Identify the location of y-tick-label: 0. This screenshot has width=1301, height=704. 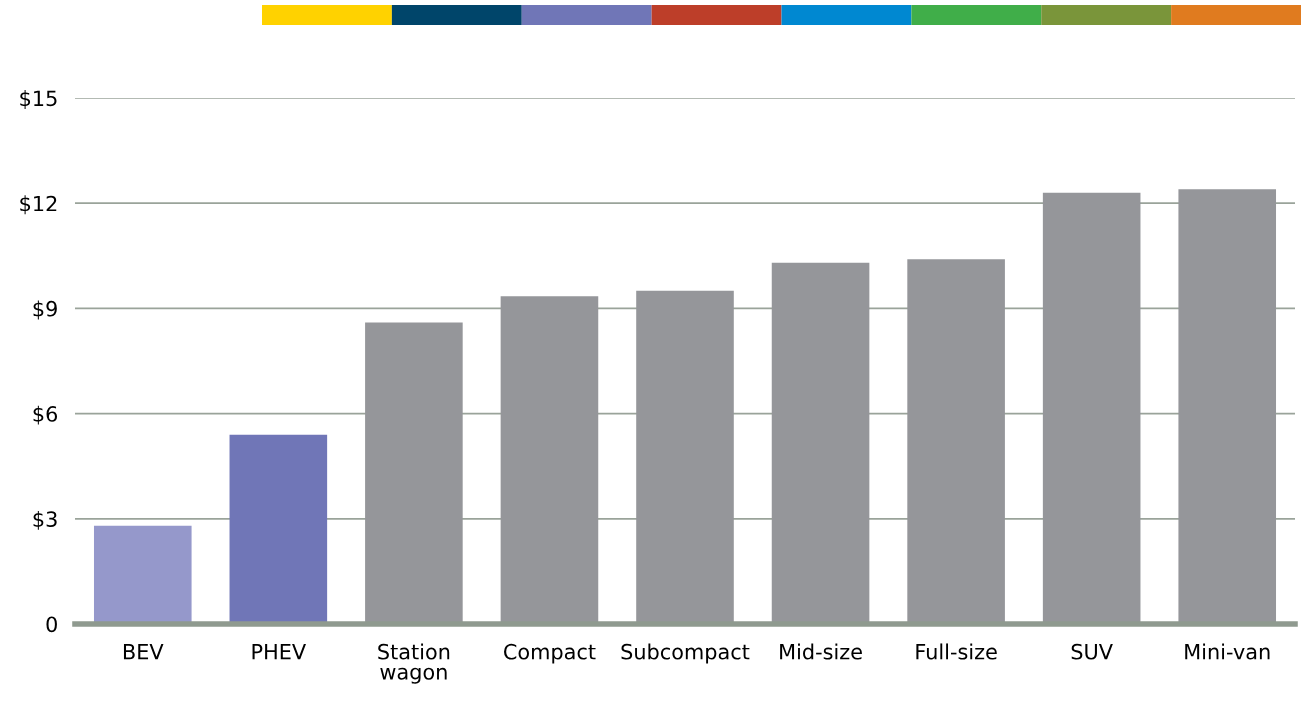
(51, 624).